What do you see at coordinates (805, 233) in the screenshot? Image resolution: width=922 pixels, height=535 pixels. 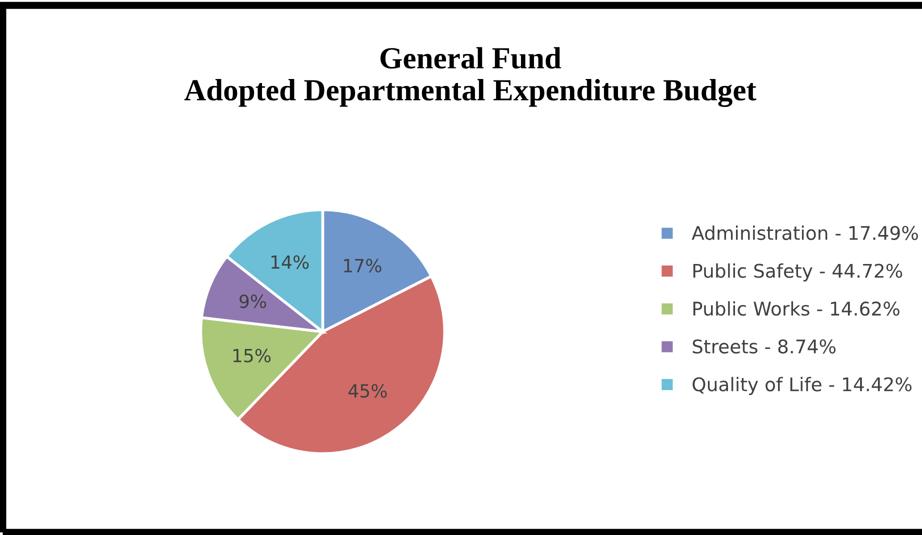 I see `legend-label: Administration - 17.49%` at bounding box center [805, 233].